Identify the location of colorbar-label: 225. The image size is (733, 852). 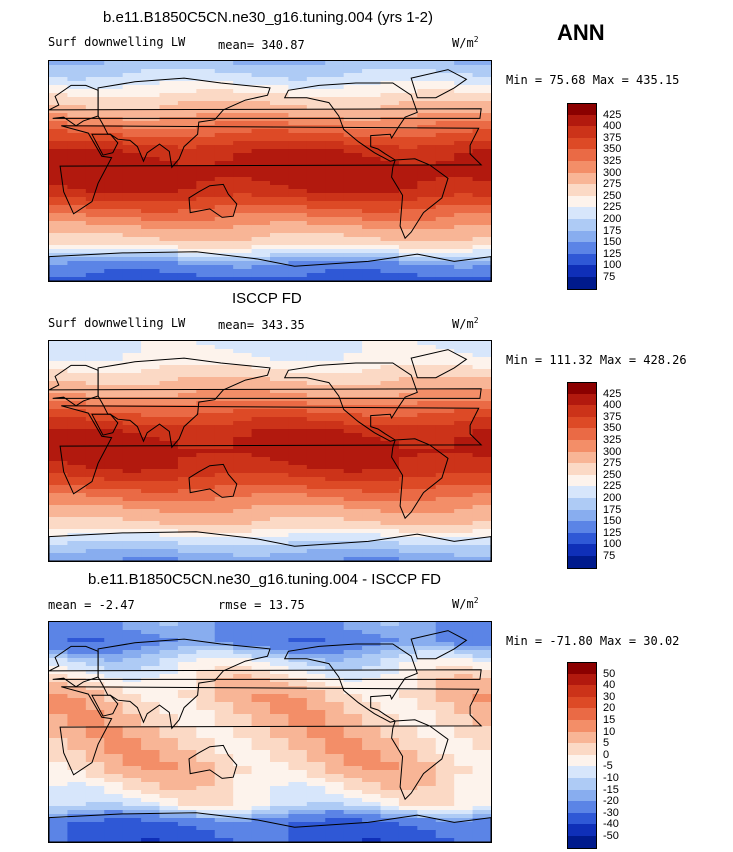
(612, 207).